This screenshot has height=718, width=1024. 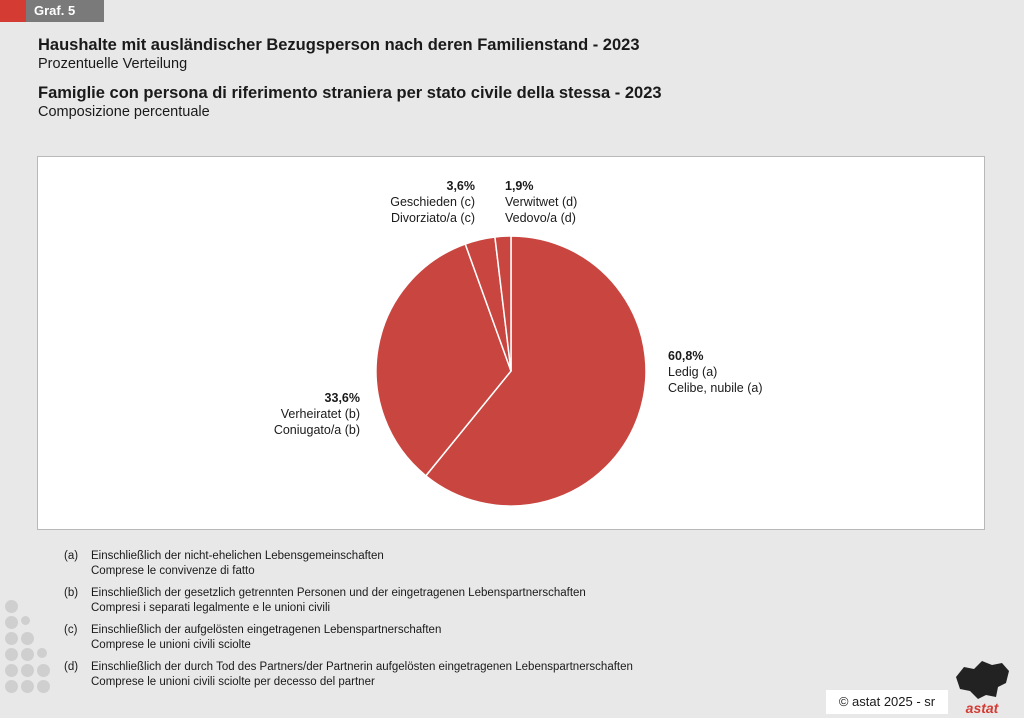 I want to click on south-tyrol-map-icon, so click(x=982, y=680).